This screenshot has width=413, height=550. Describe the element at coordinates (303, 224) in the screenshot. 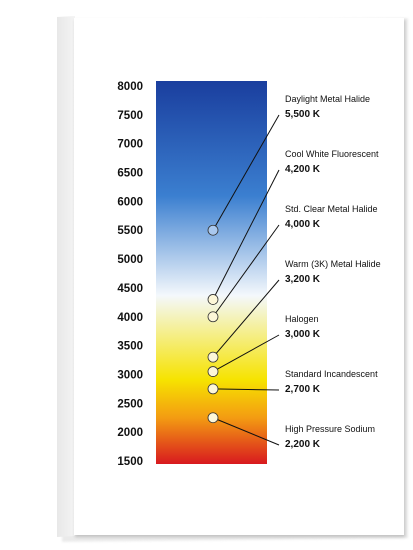

I see `lamp-kelvin-value: 4,000 K` at that location.